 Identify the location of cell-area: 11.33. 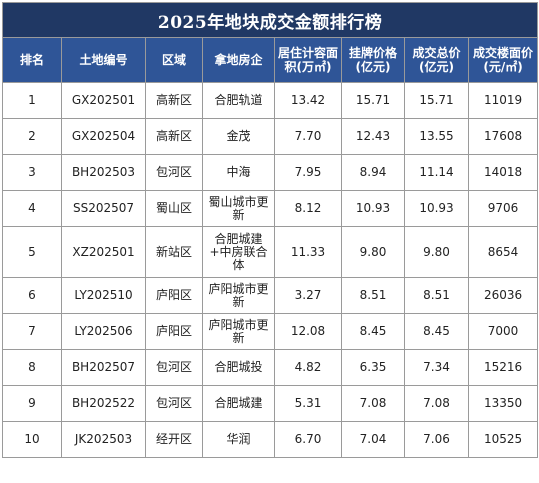
(308, 252).